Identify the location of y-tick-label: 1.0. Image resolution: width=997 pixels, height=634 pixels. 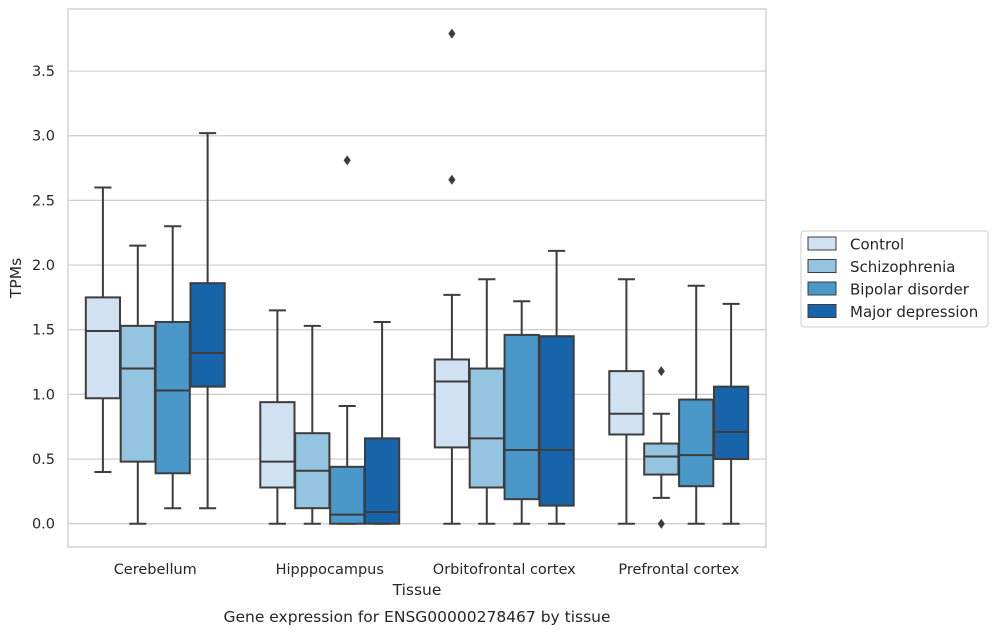
(43, 395).